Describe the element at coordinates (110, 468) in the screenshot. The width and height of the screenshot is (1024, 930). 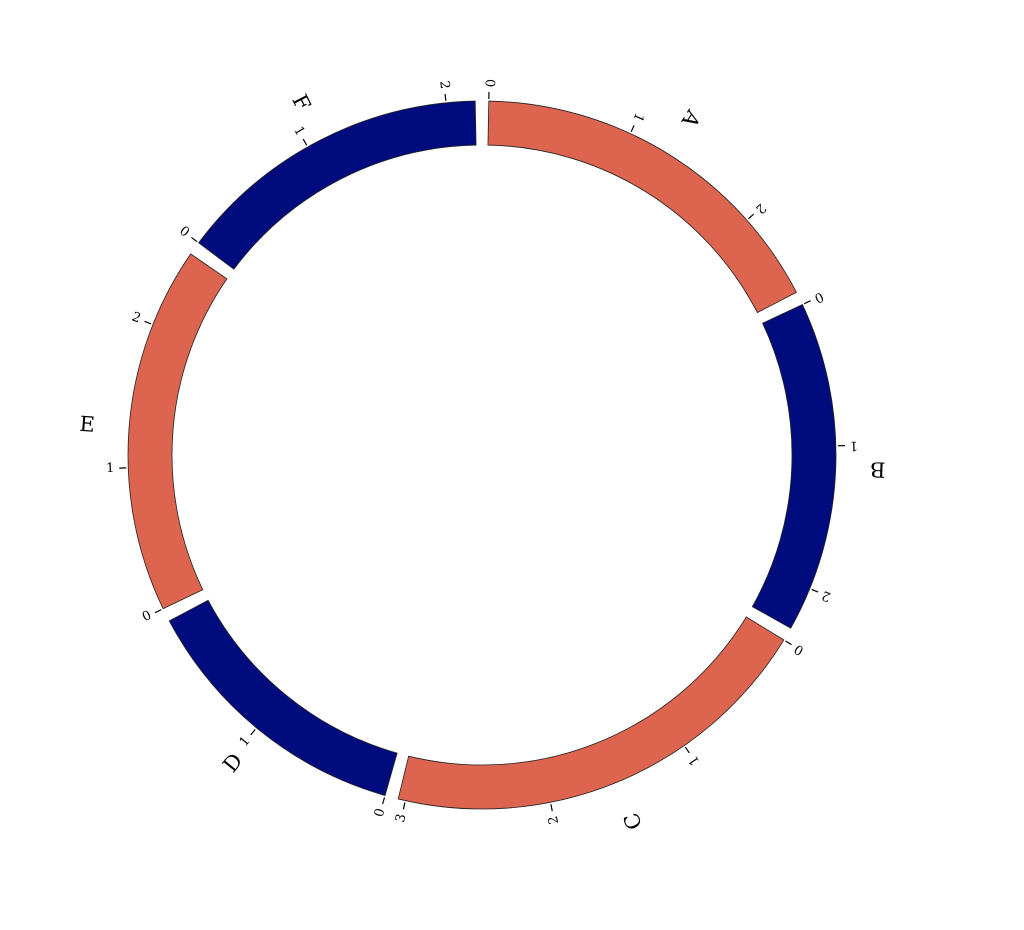
I see `tick-label-e-1: 1` at that location.